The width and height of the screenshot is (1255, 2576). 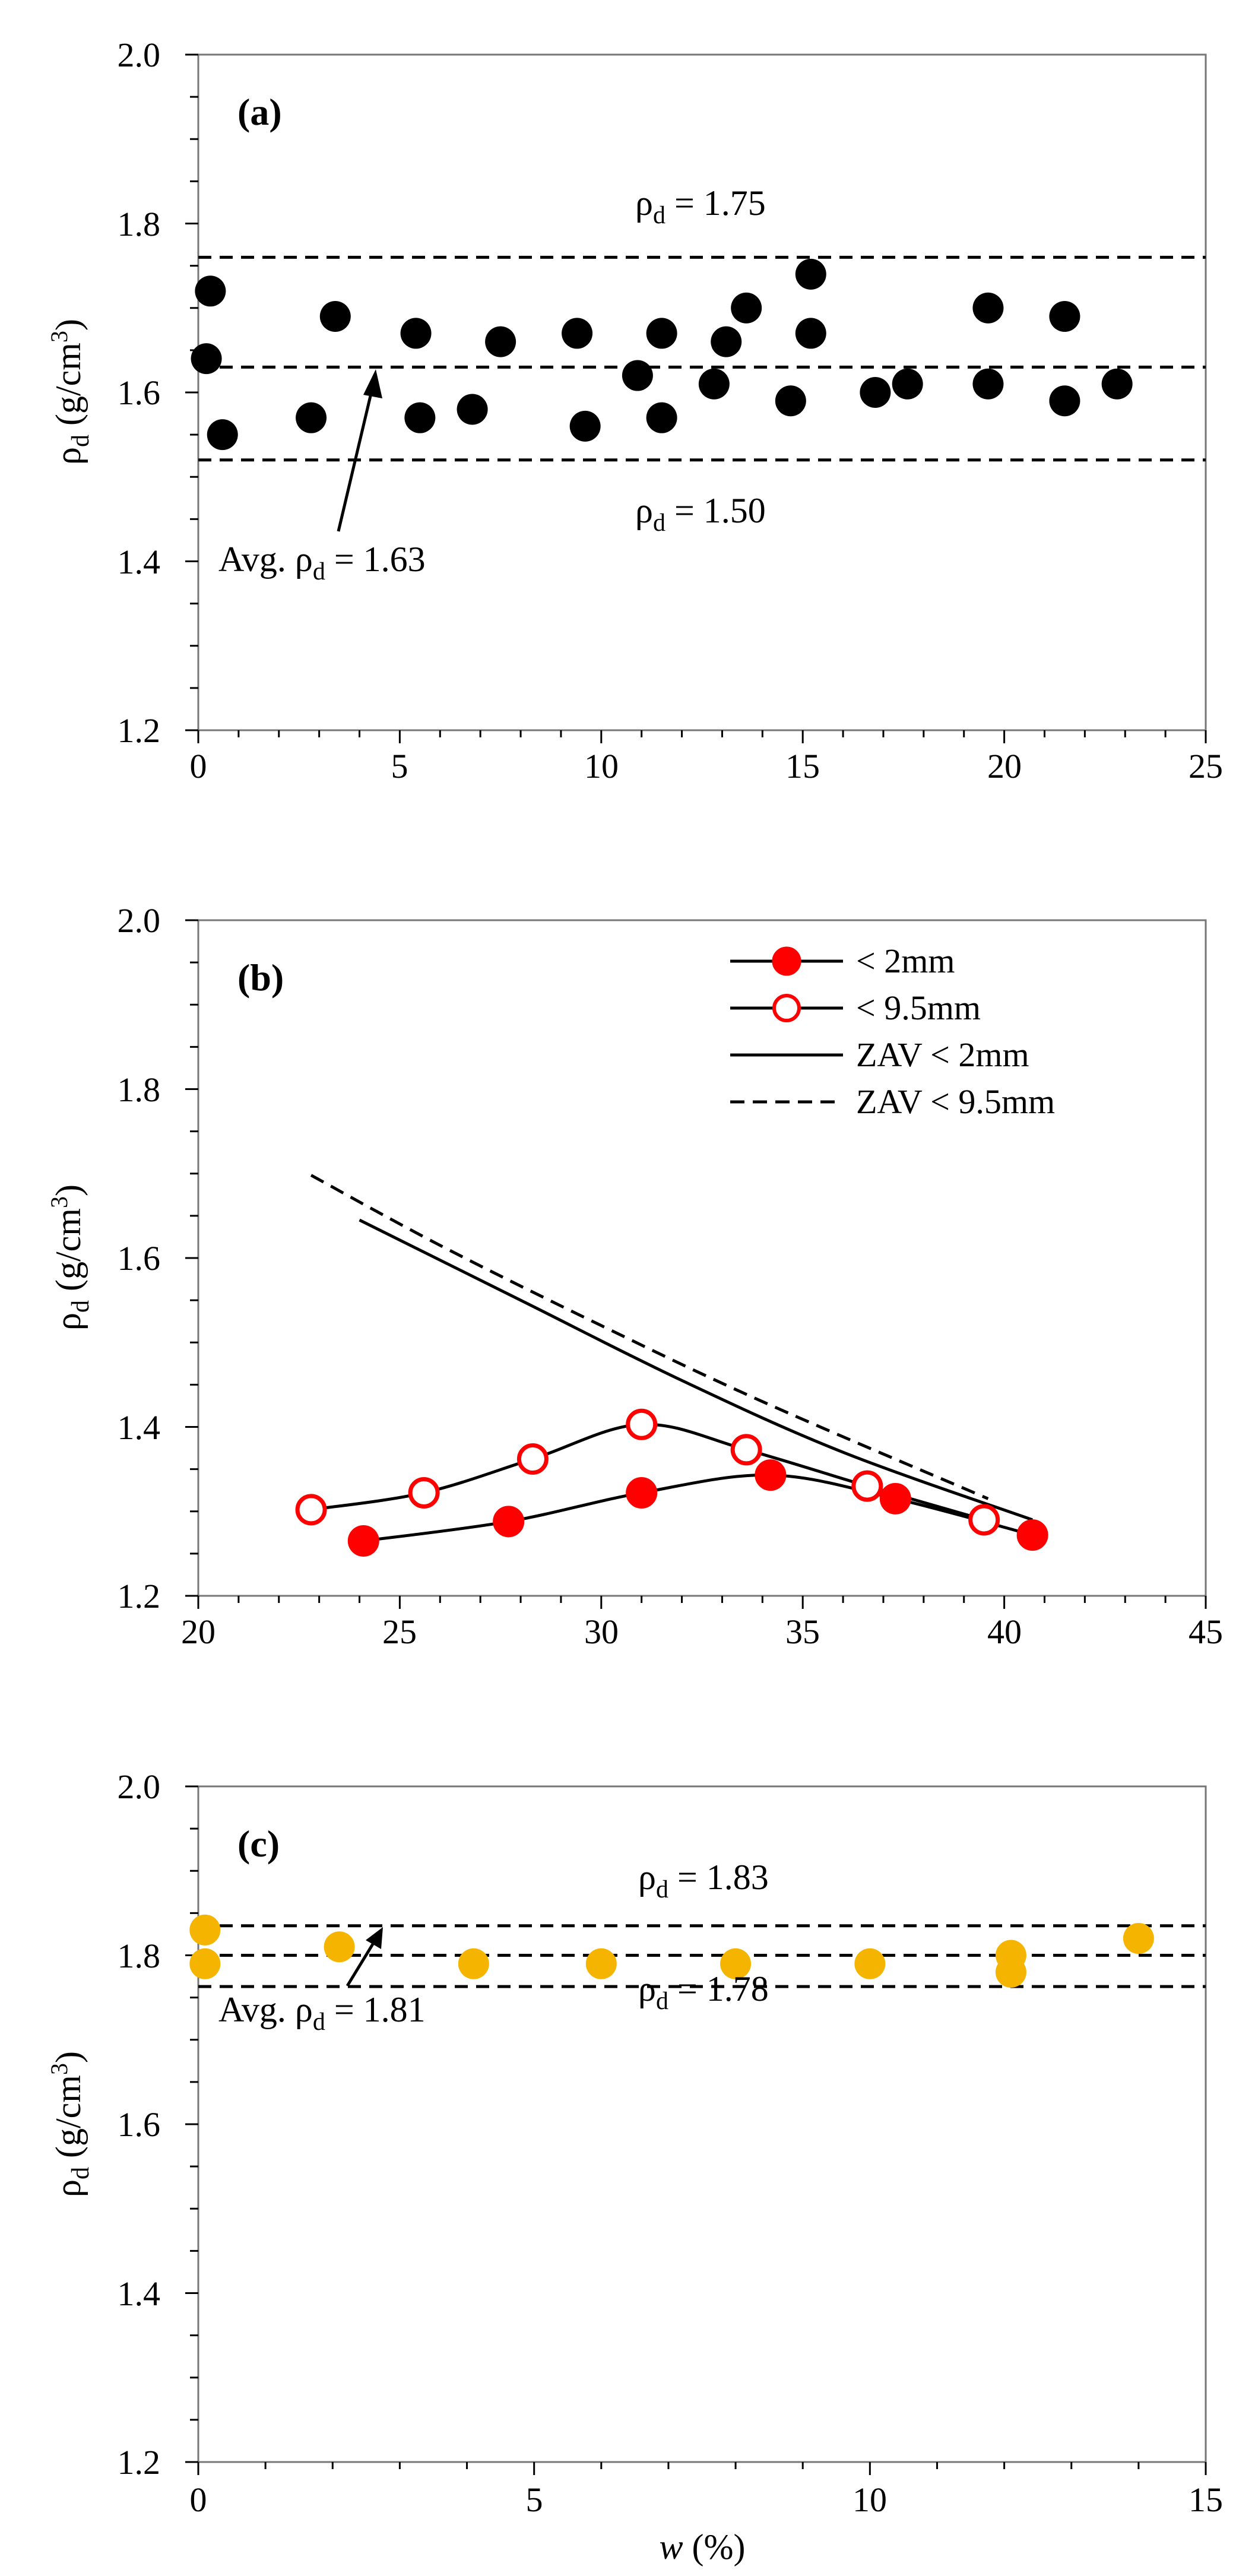 What do you see at coordinates (703, 1881) in the screenshot?
I see `annotation-upper: ρd = 1.83` at bounding box center [703, 1881].